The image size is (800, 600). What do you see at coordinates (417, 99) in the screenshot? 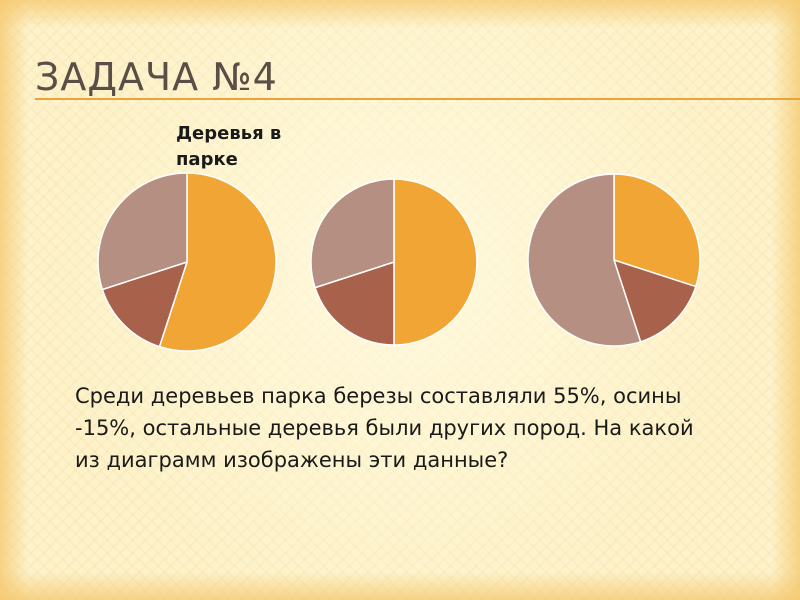
I see `title-underline` at bounding box center [417, 99].